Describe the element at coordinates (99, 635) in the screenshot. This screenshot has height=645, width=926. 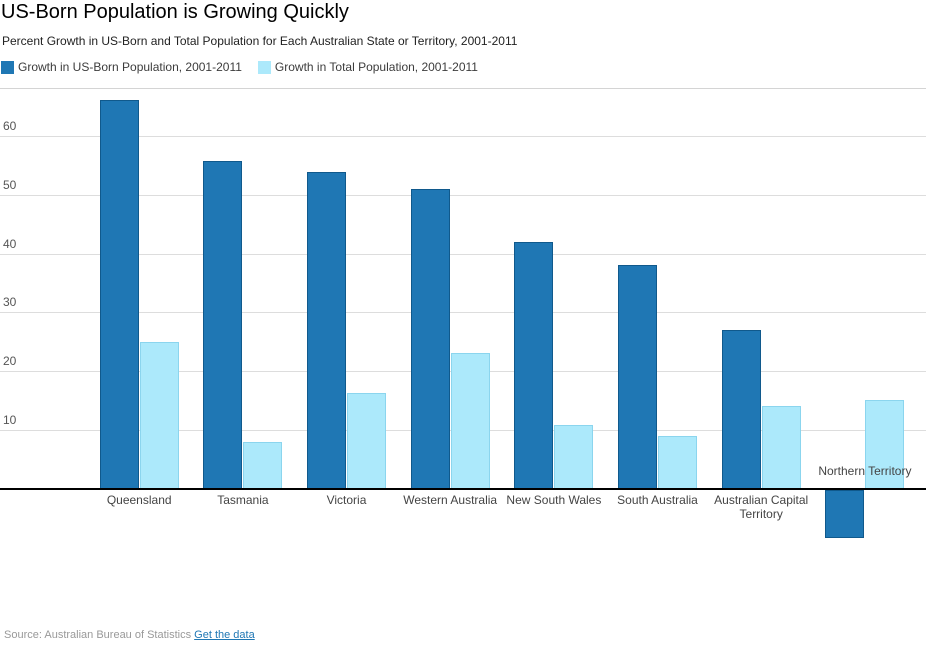
I see `source-text: Source: Australian Bureau of Statistics` at that location.